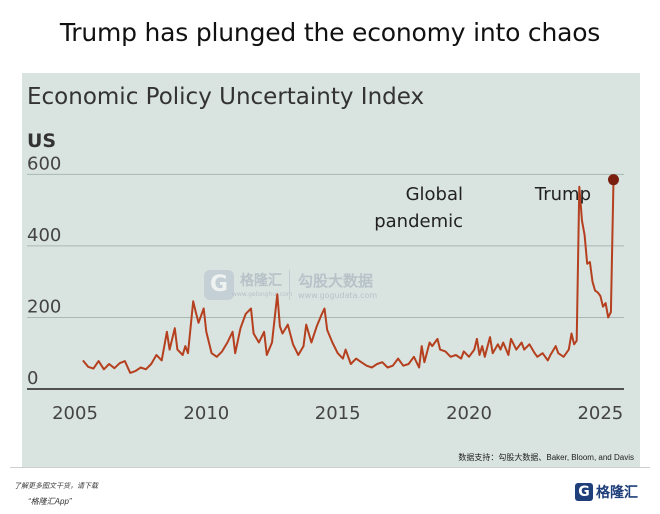 The image size is (660, 514). What do you see at coordinates (617, 493) in the screenshot?
I see `brand-name: 格隆汇` at bounding box center [617, 493].